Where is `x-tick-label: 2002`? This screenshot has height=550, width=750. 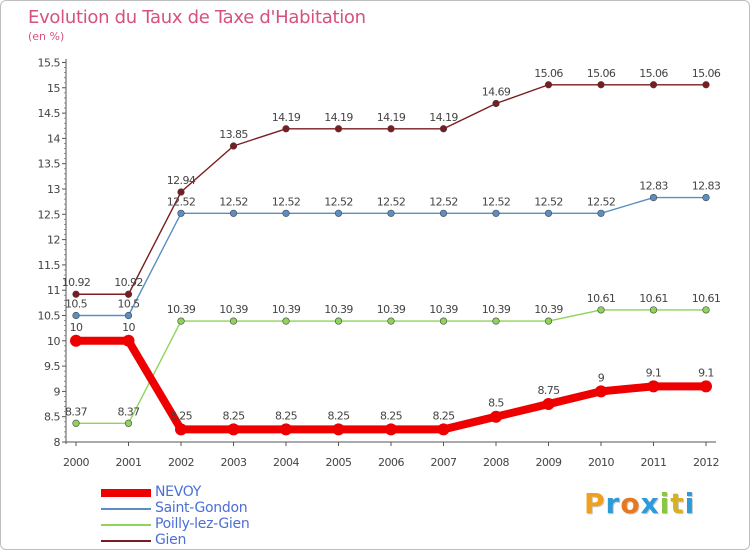 x-tick-label: 2002 is located at coordinates (181, 462).